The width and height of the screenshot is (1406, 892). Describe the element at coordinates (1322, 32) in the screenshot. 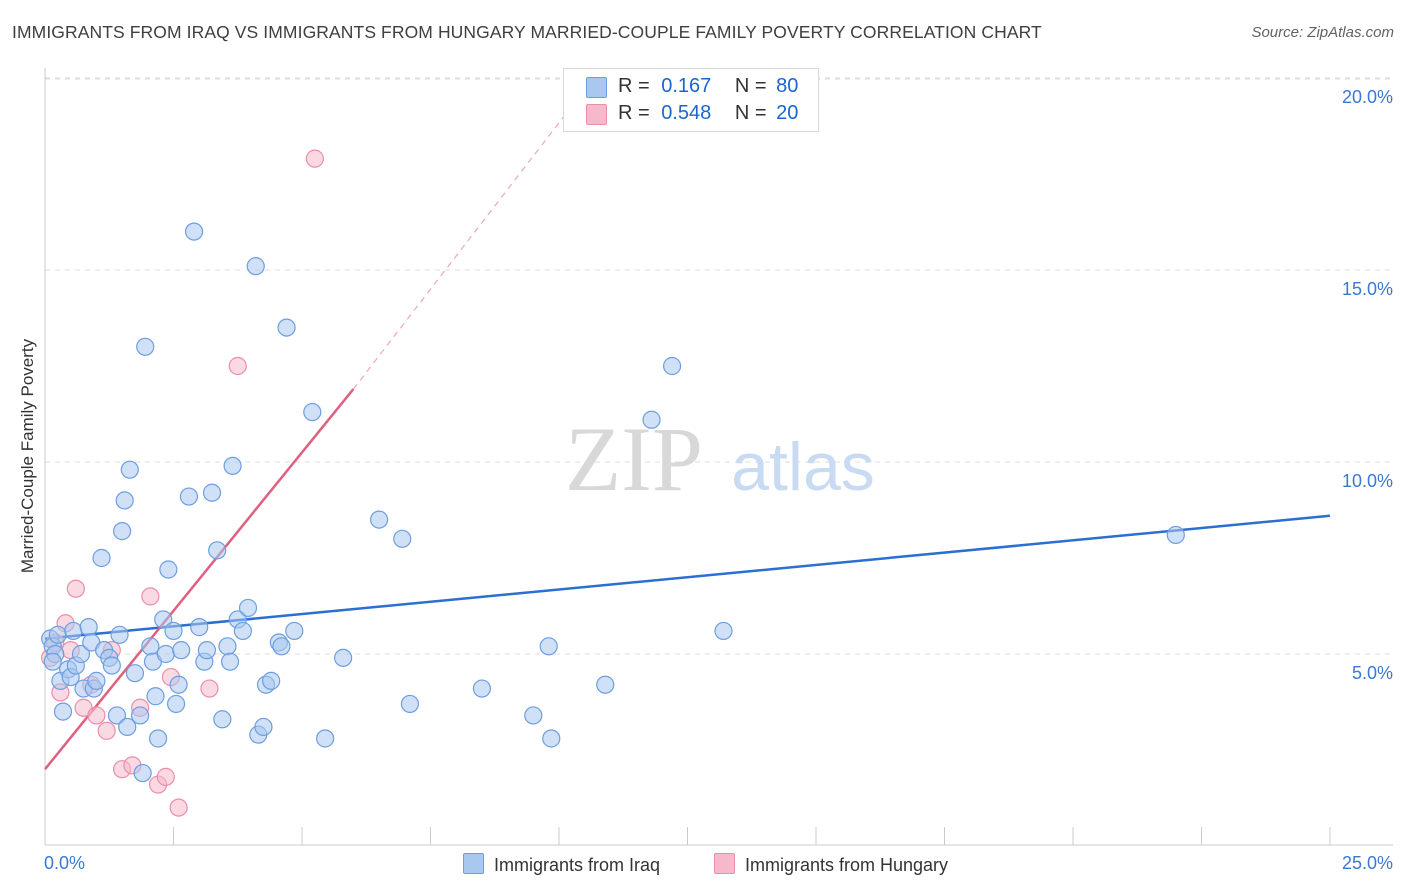

I see `source-label: Source: ZipAtlas.com` at that location.